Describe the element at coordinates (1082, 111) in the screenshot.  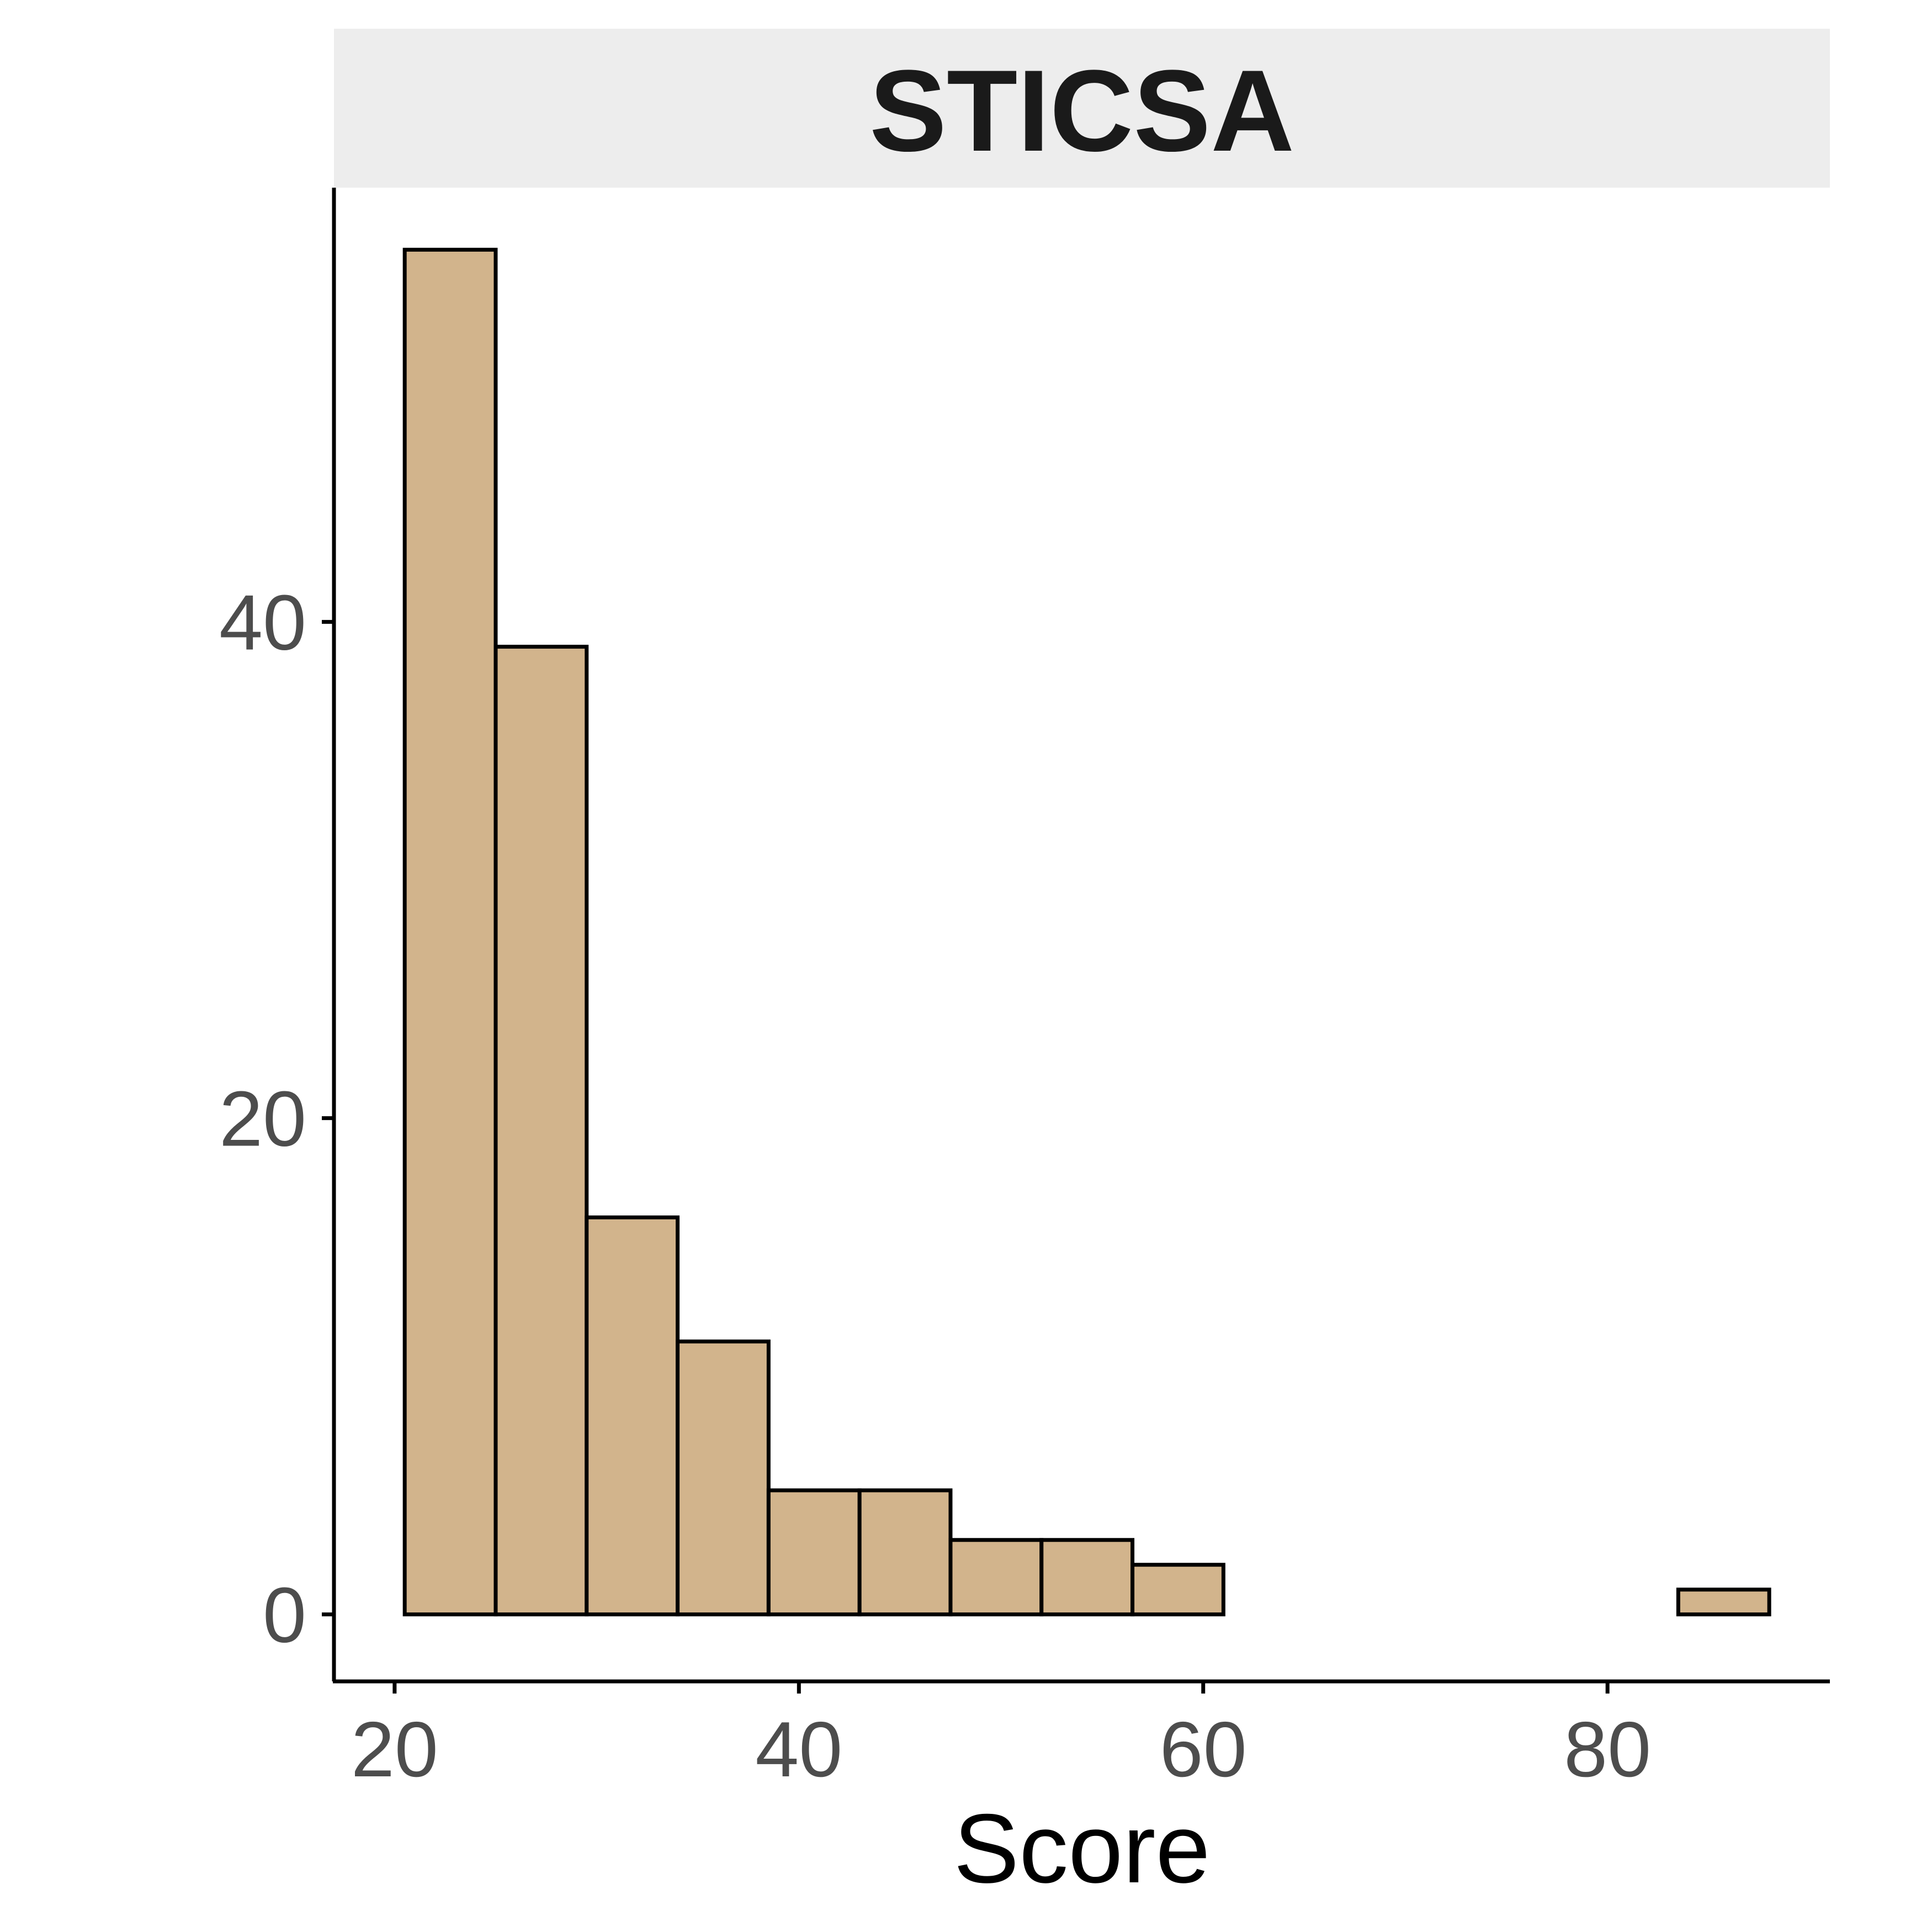
I see `chart-title: STICSA` at that location.